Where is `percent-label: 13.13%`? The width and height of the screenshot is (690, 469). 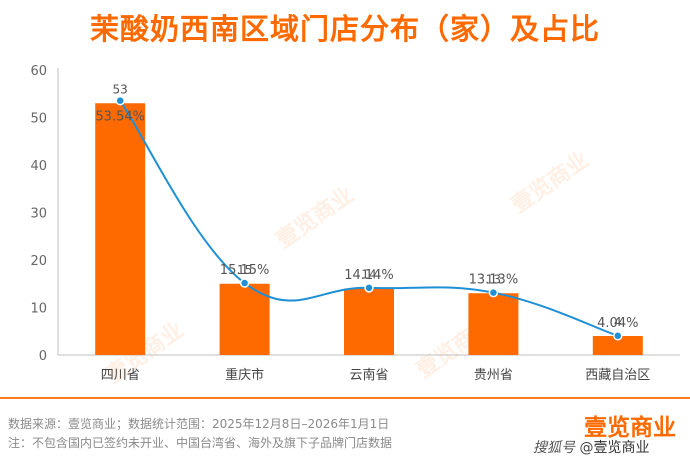 percent-label: 13.13% is located at coordinates (494, 280).